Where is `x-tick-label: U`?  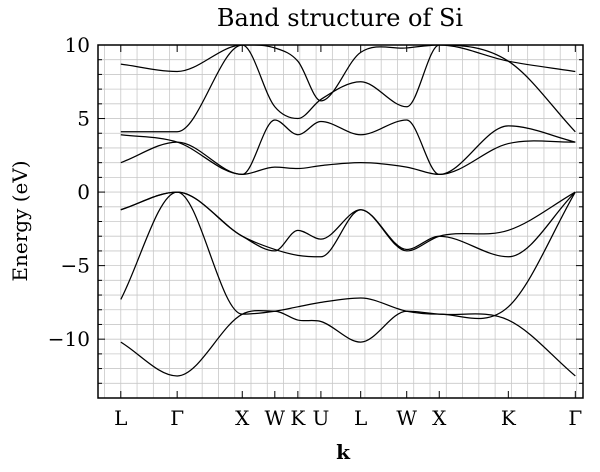
x-tick-label: U is located at coordinates (320, 418).